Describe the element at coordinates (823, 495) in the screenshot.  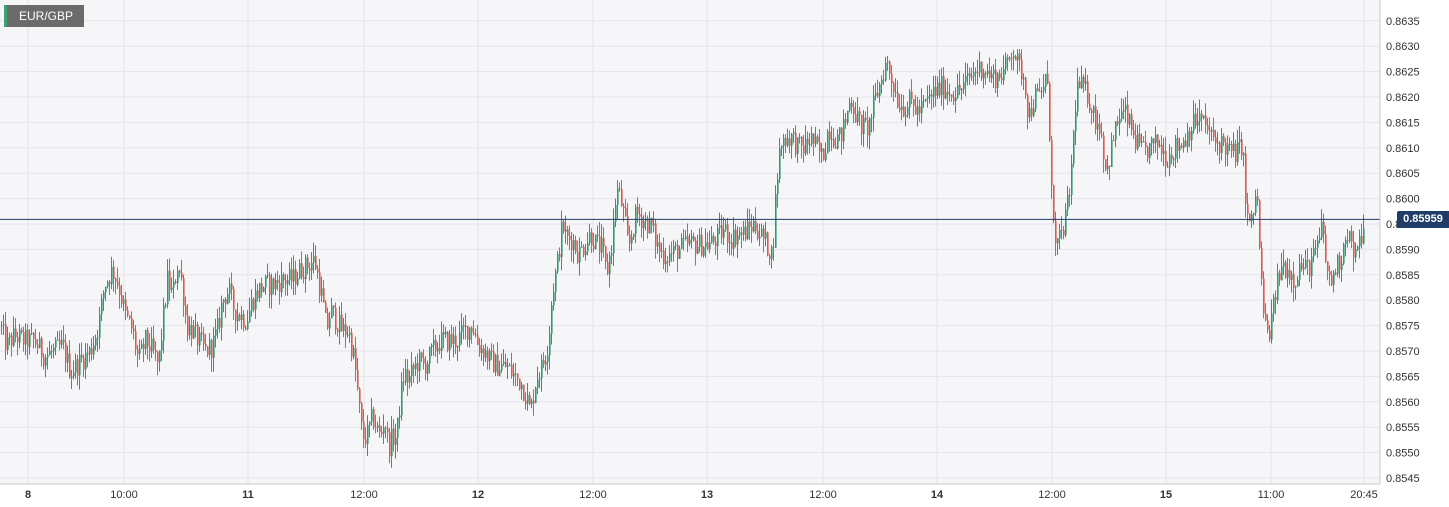
I see `x-tick-label: 12:00` at that location.